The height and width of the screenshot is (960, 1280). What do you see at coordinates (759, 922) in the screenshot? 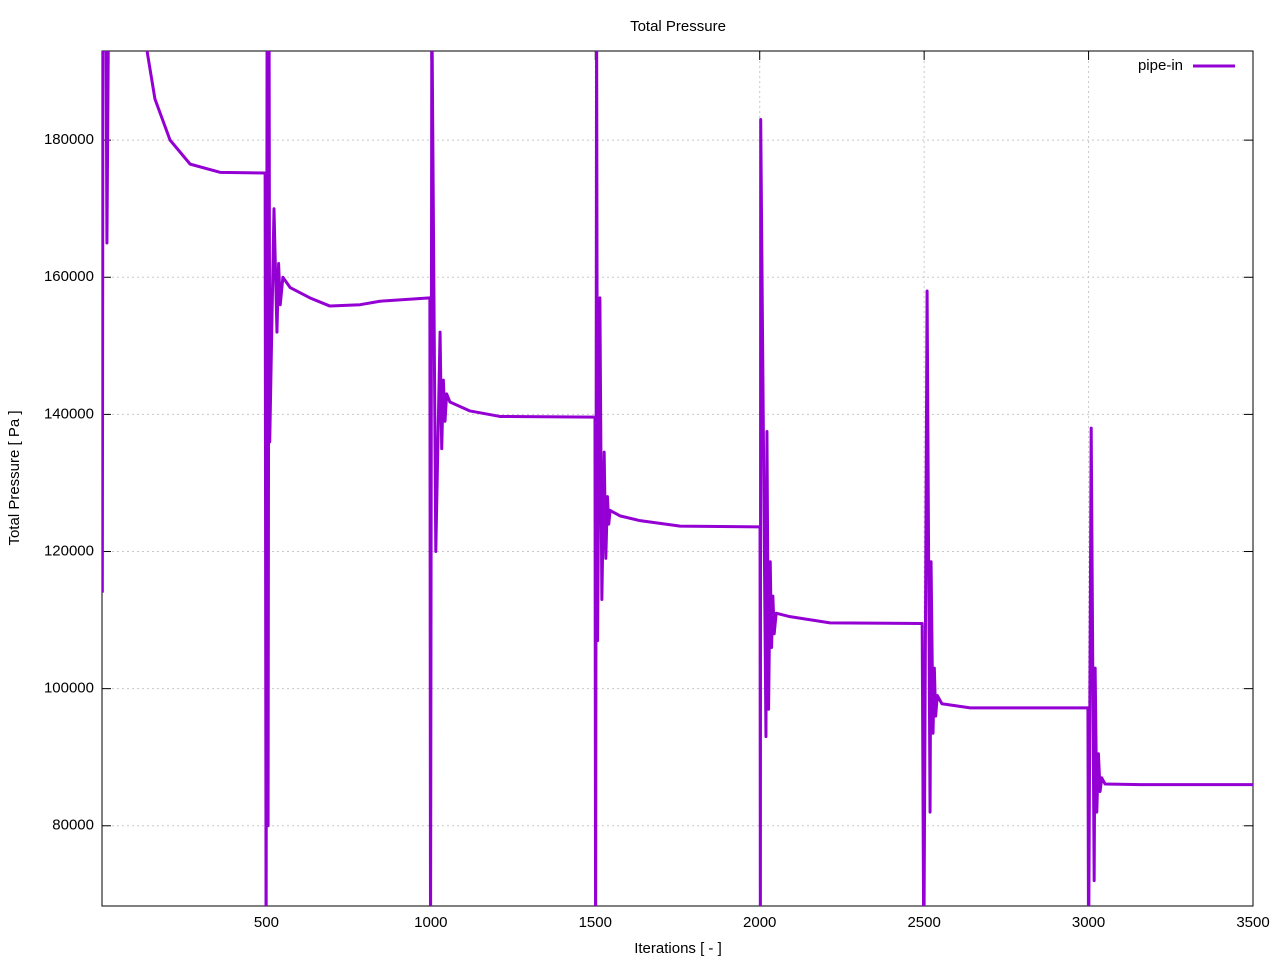
I see `x-tick-label: 2000` at bounding box center [759, 922].